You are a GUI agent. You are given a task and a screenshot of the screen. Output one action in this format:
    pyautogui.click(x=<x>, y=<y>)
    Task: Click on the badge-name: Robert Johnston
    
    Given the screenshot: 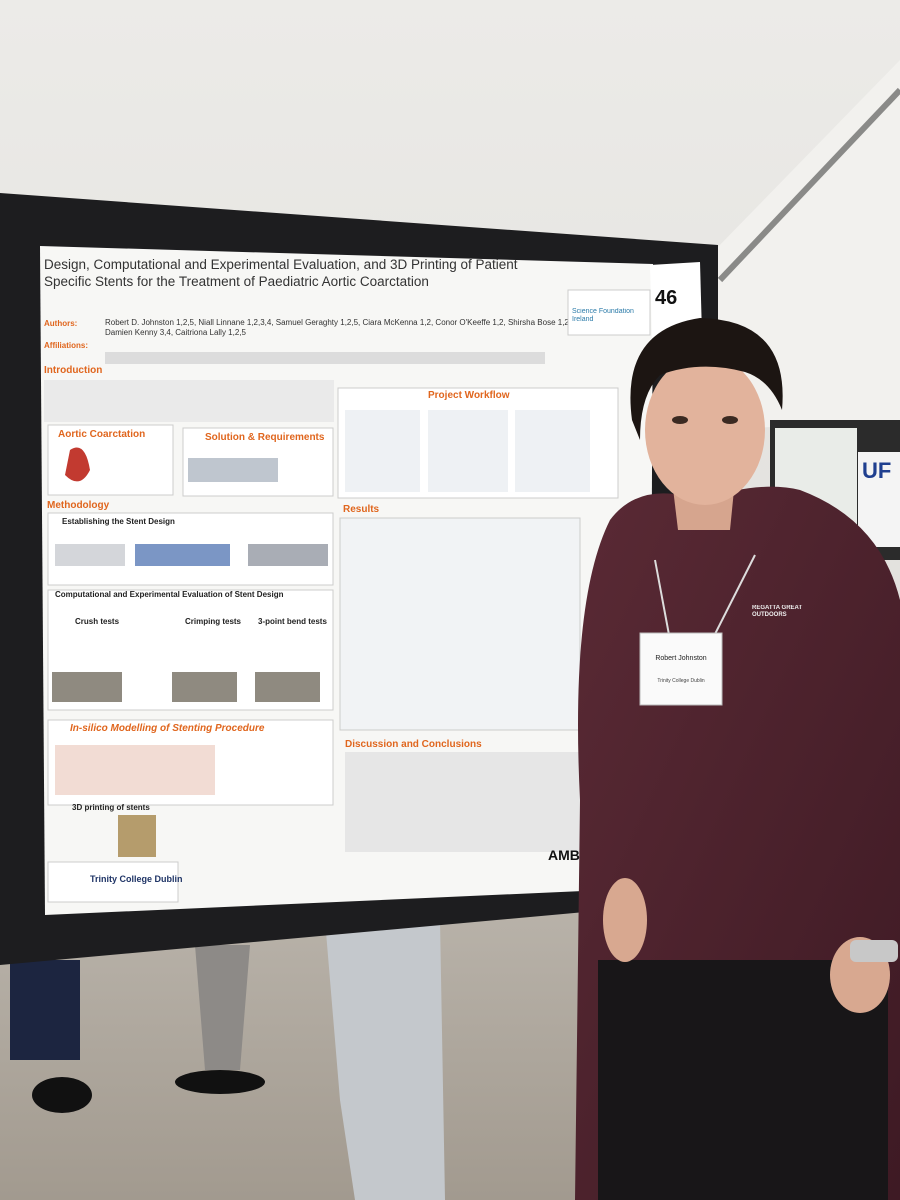 What is the action you would take?
    pyautogui.click(x=680, y=658)
    